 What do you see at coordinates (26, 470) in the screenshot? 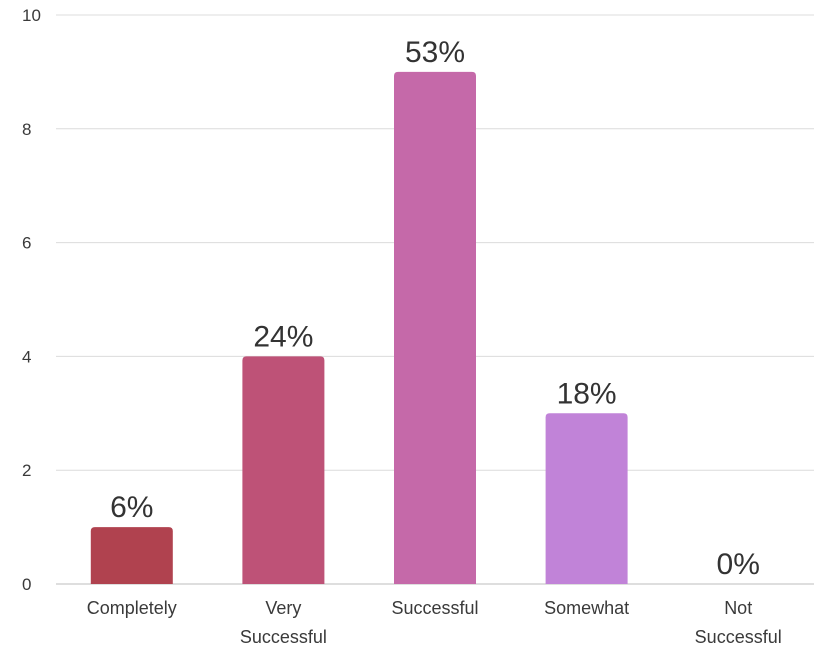
I see `y-tick-label: 2` at bounding box center [26, 470].